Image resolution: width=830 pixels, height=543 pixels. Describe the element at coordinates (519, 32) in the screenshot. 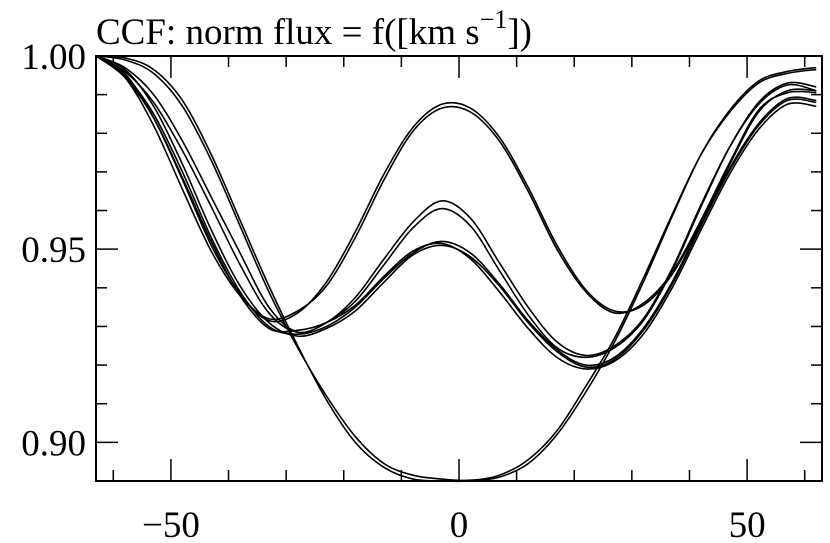

I see `chart-title-end: ])` at that location.